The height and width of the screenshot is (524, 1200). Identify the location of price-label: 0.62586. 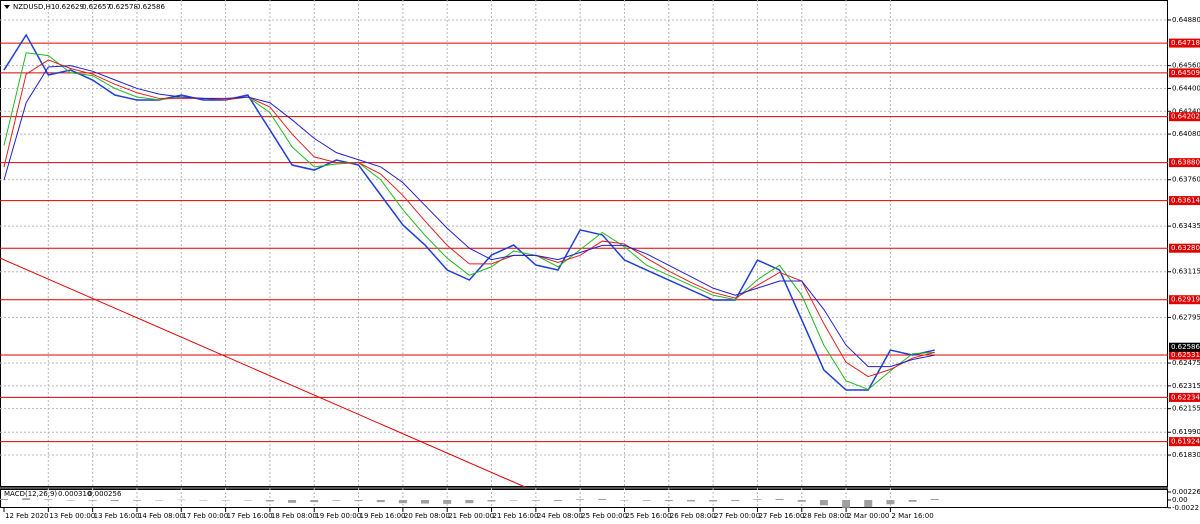
(1185, 347).